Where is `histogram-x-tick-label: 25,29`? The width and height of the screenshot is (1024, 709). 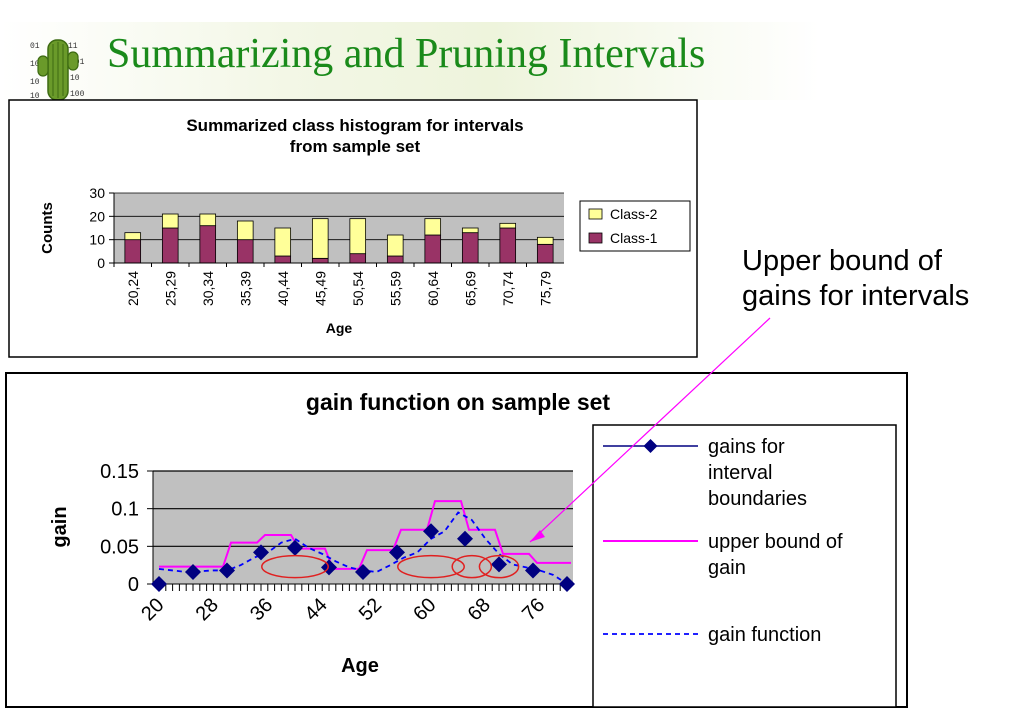 histogram-x-tick-label: 25,29 is located at coordinates (170, 288).